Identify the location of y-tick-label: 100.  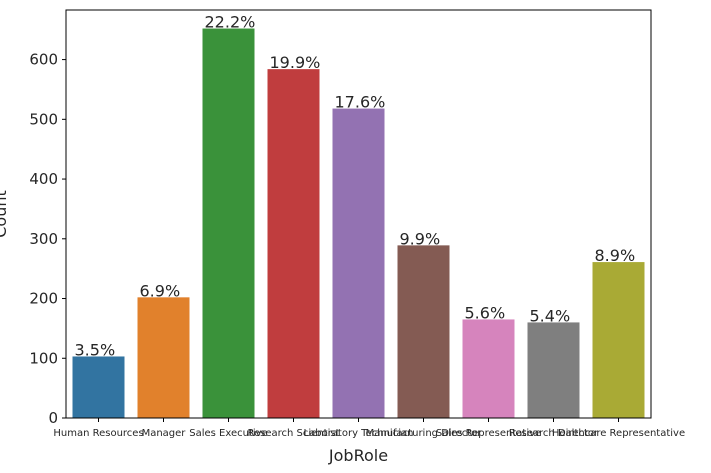
(43, 358).